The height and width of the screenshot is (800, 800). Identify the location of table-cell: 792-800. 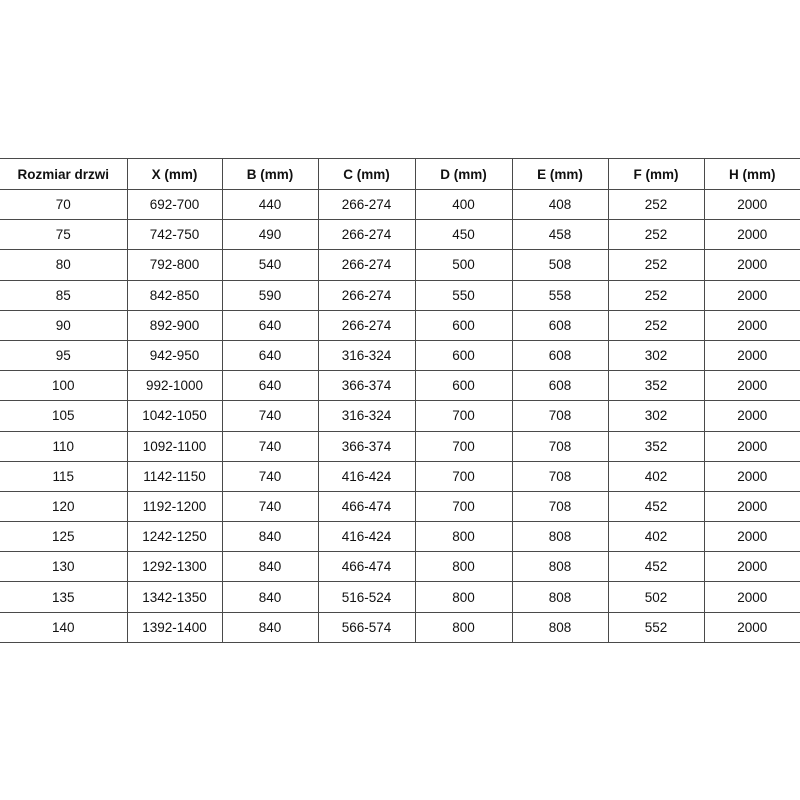
(174, 265).